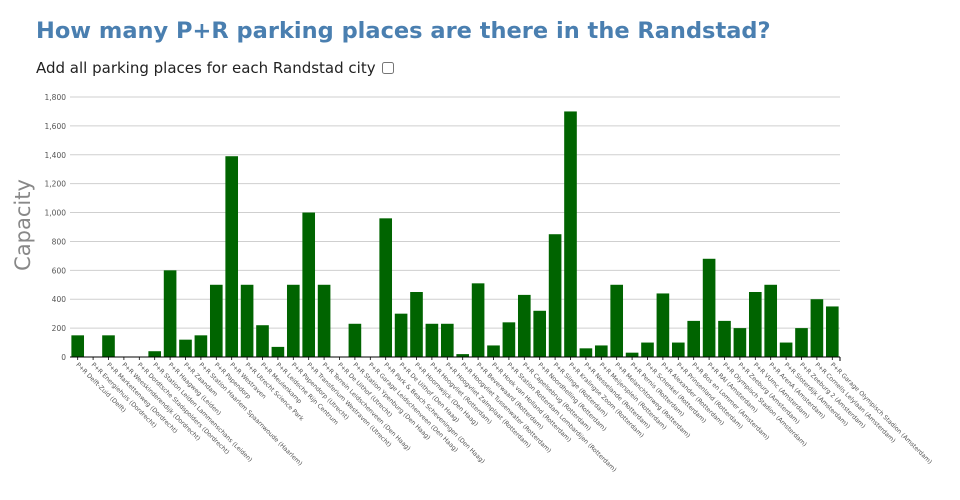 The image size is (960, 500). What do you see at coordinates (881, 413) in the screenshot?
I see `x-tick-label: P+R Garage Olympisch Stadion (Amsterdam)` at bounding box center [881, 413].